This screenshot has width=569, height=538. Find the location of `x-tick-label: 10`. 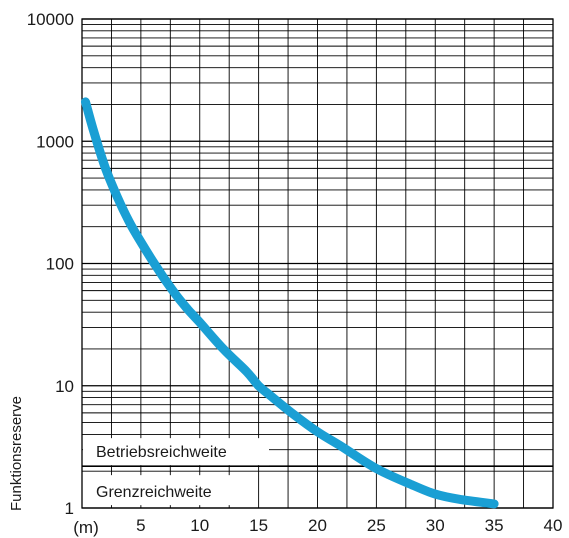

x-tick-label: 10 is located at coordinates (199, 525).